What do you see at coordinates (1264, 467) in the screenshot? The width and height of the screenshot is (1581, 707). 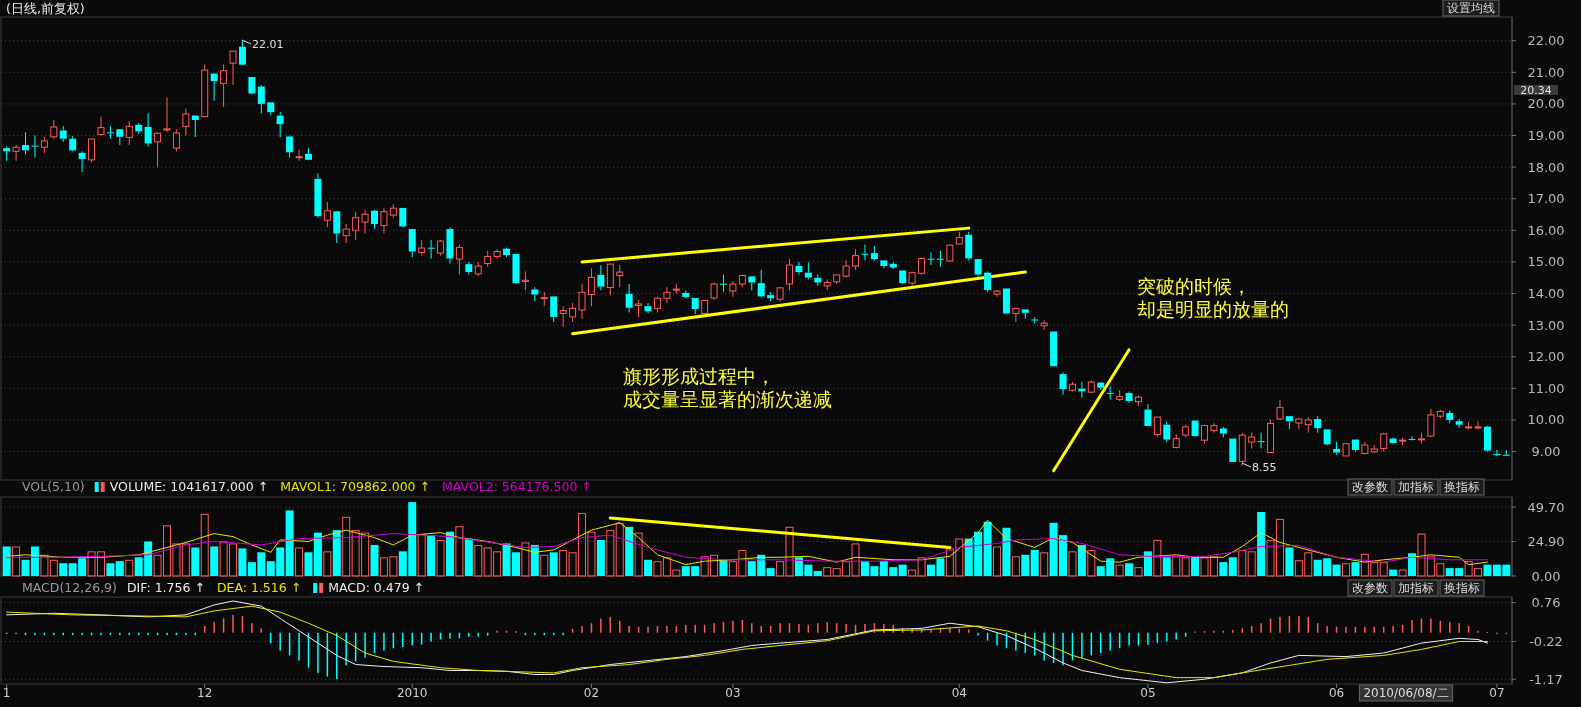 I see `annotation: 8.55` at bounding box center [1264, 467].